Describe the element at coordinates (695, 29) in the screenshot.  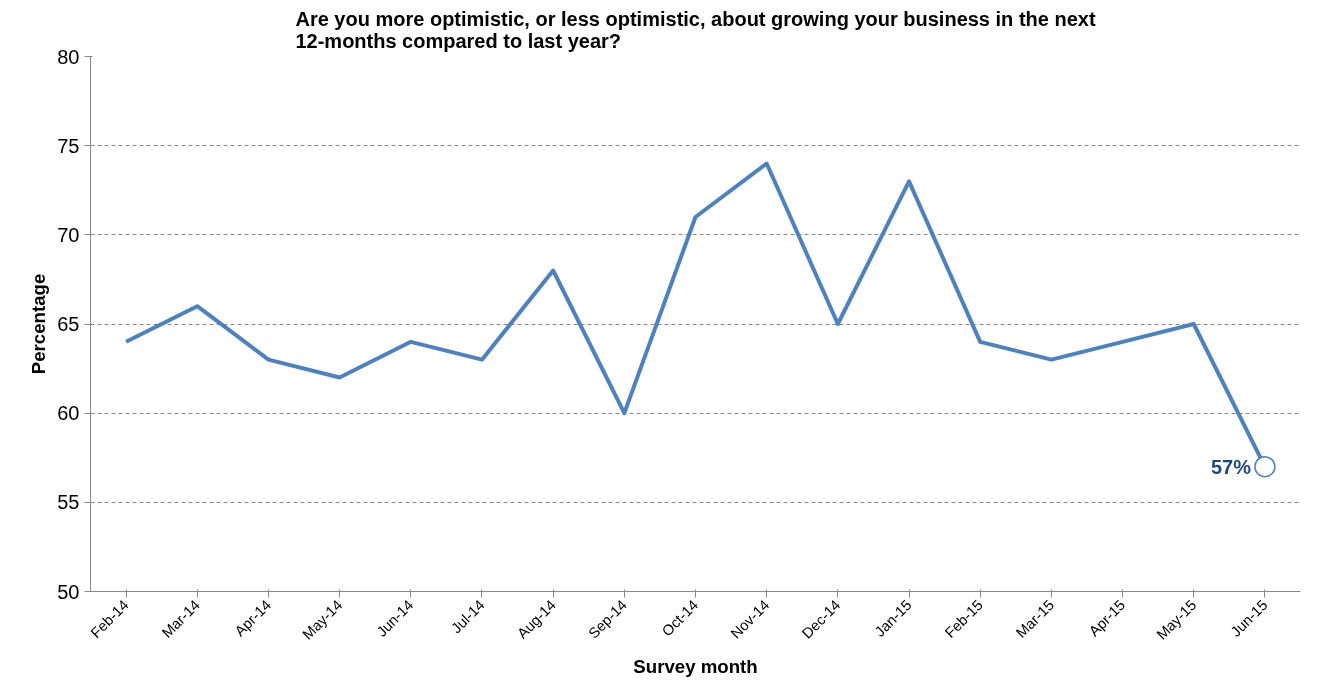
I see `chart-title: Are you more optimistic, or less optimistic, about growing your business in the next 12-months compared to last year?` at that location.